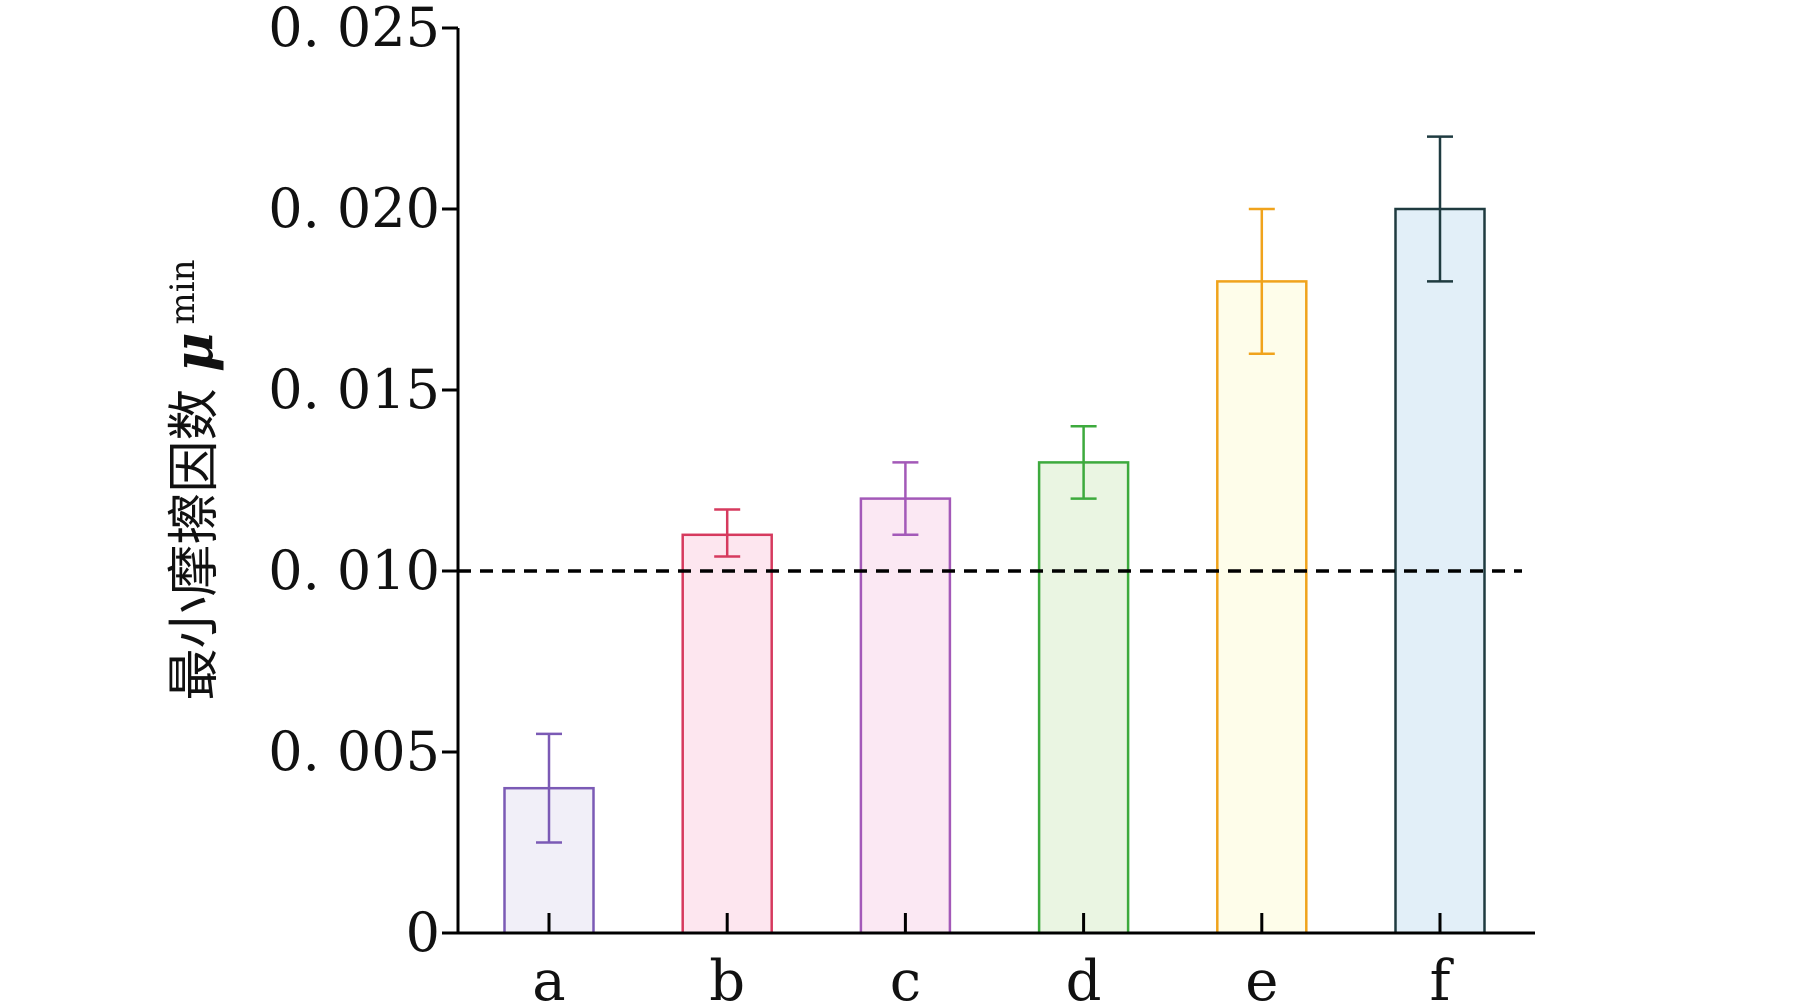  Describe the element at coordinates (1262, 607) in the screenshot. I see `bar-e` at that location.